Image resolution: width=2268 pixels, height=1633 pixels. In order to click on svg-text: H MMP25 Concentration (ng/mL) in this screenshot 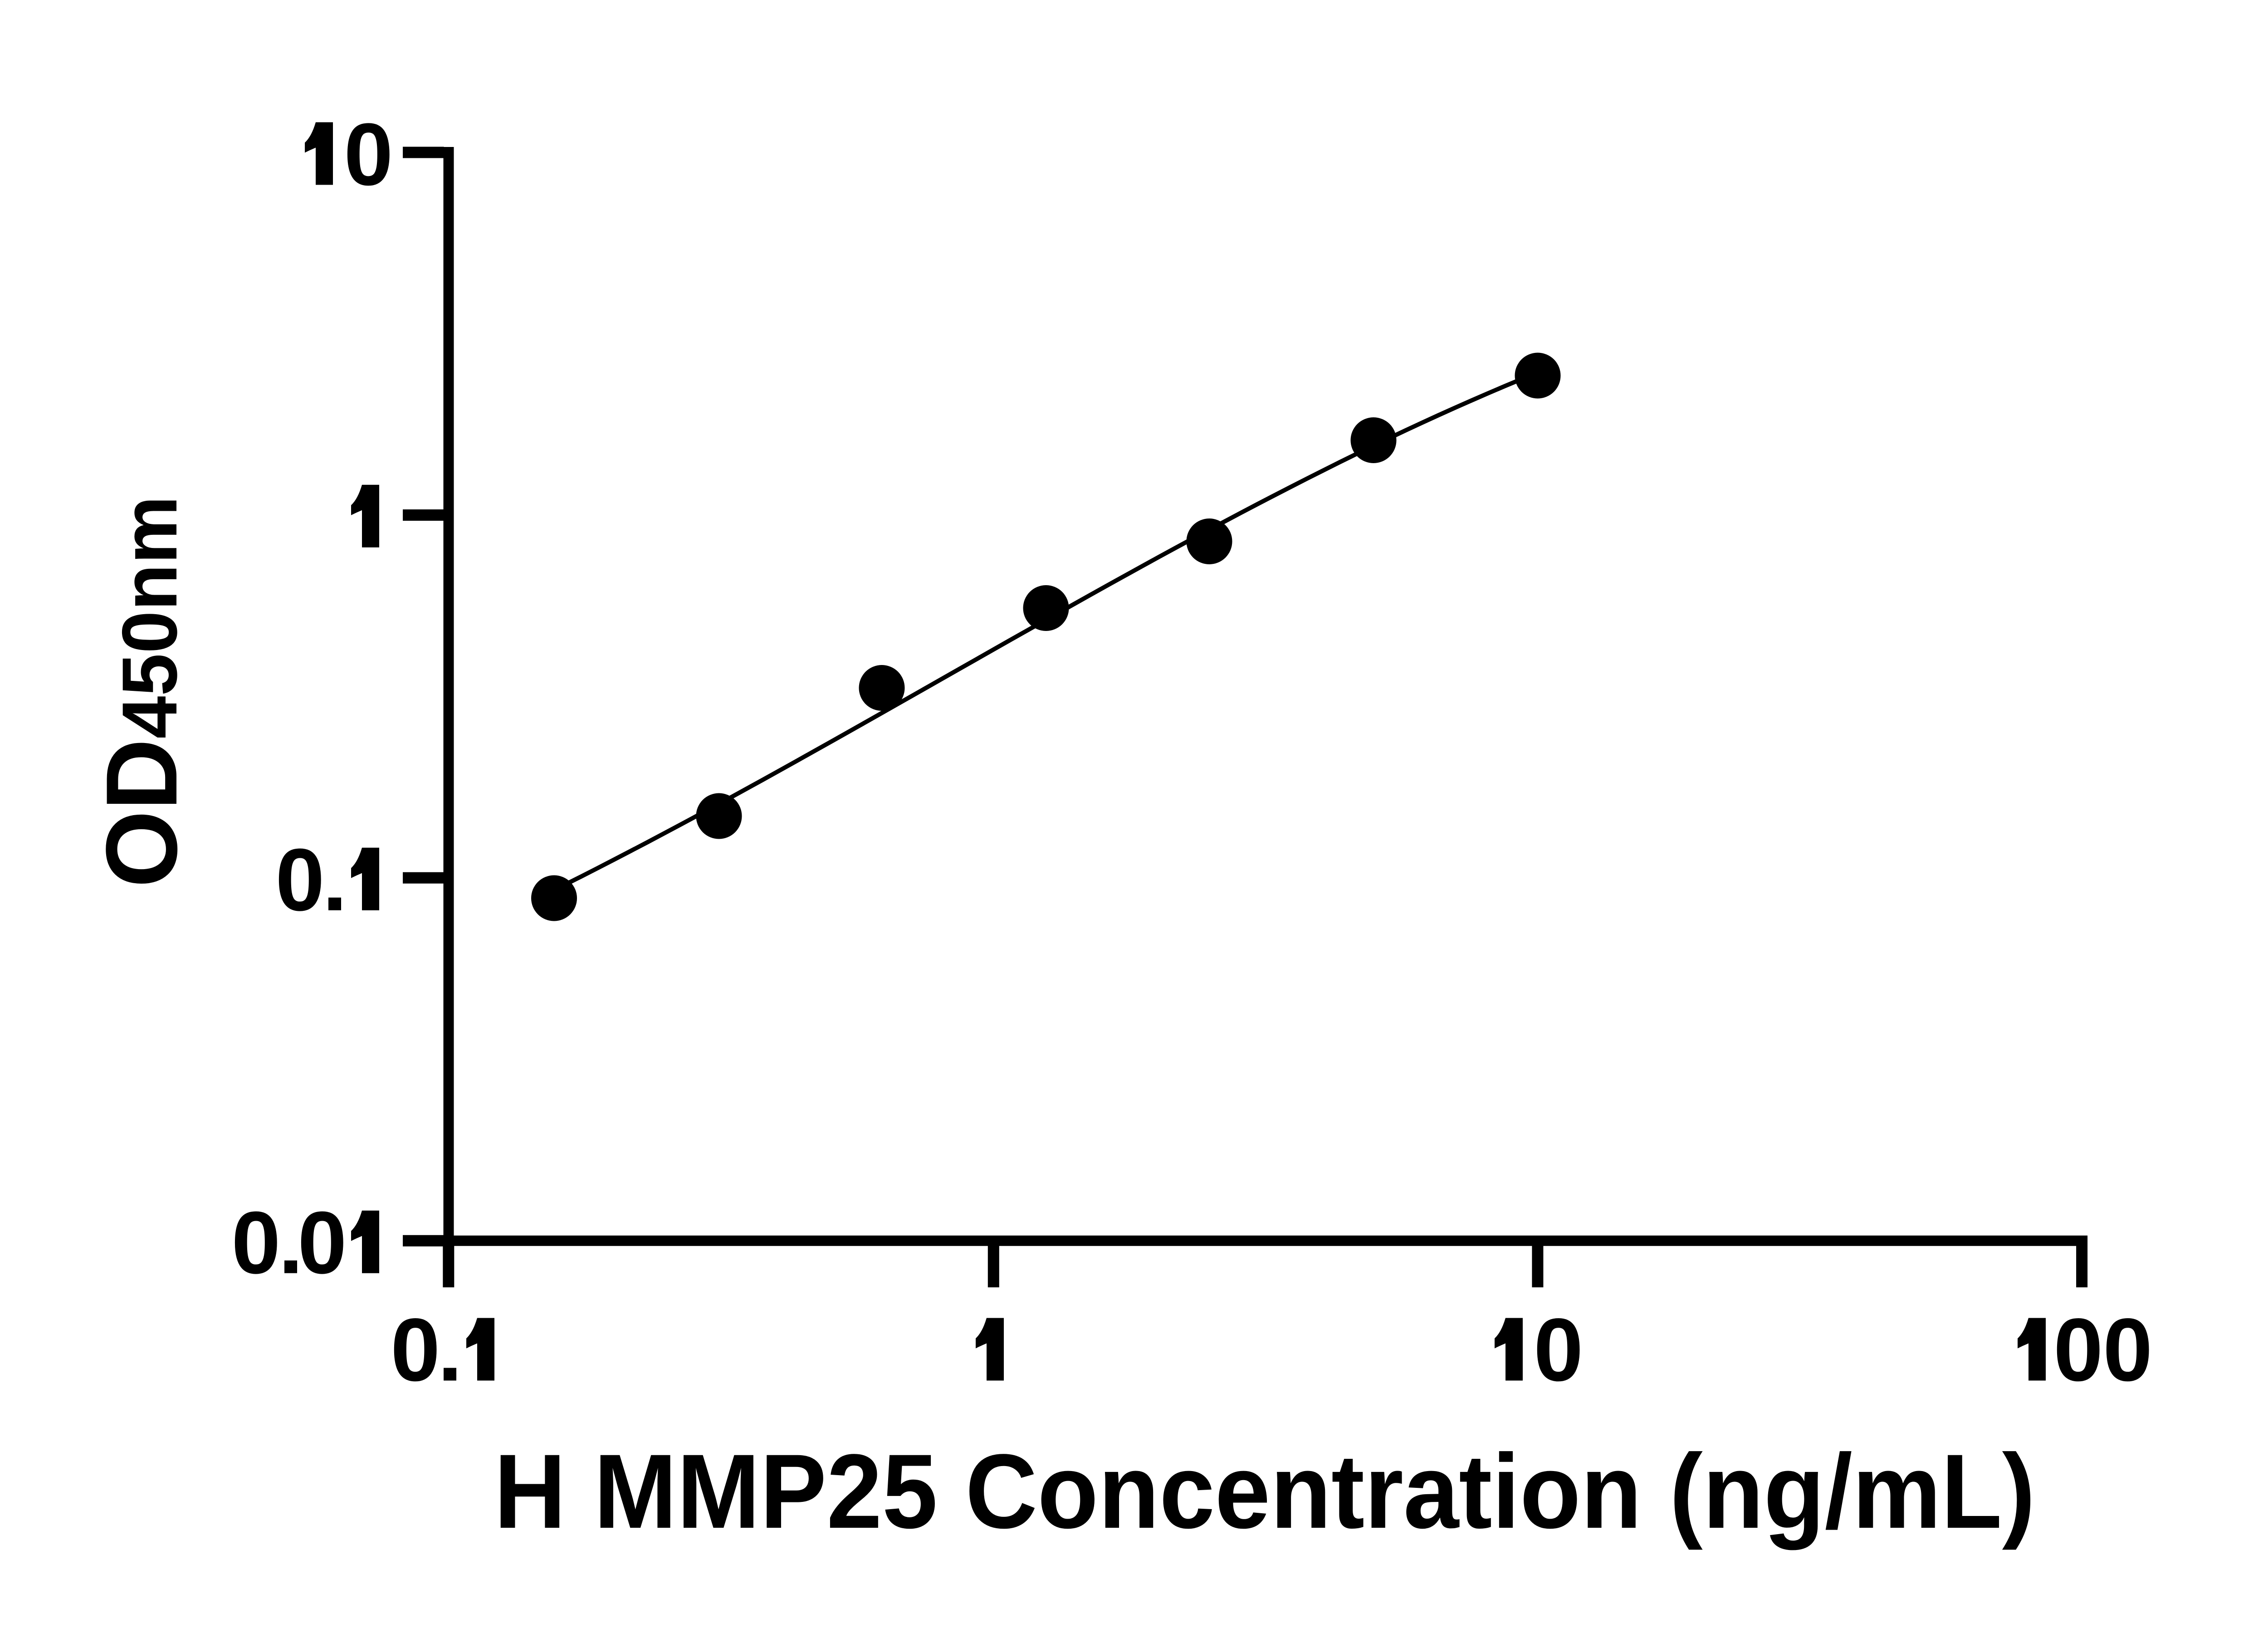, I will do `click(1265, 1491)`.